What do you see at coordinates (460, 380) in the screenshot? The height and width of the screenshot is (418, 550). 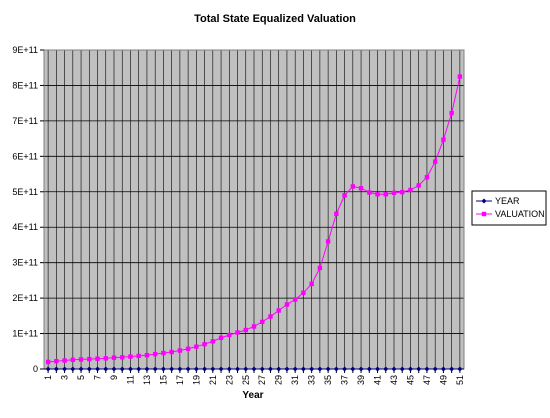 I see `x-tick-label: 51` at bounding box center [460, 380].